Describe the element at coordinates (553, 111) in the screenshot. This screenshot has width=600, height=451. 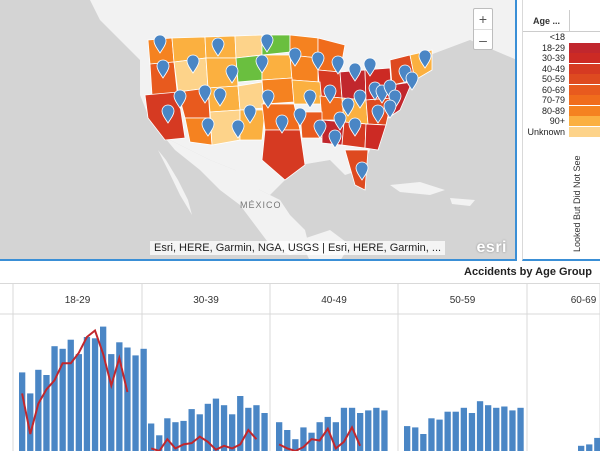
I see `legend-item-label: 80-89` at that location.